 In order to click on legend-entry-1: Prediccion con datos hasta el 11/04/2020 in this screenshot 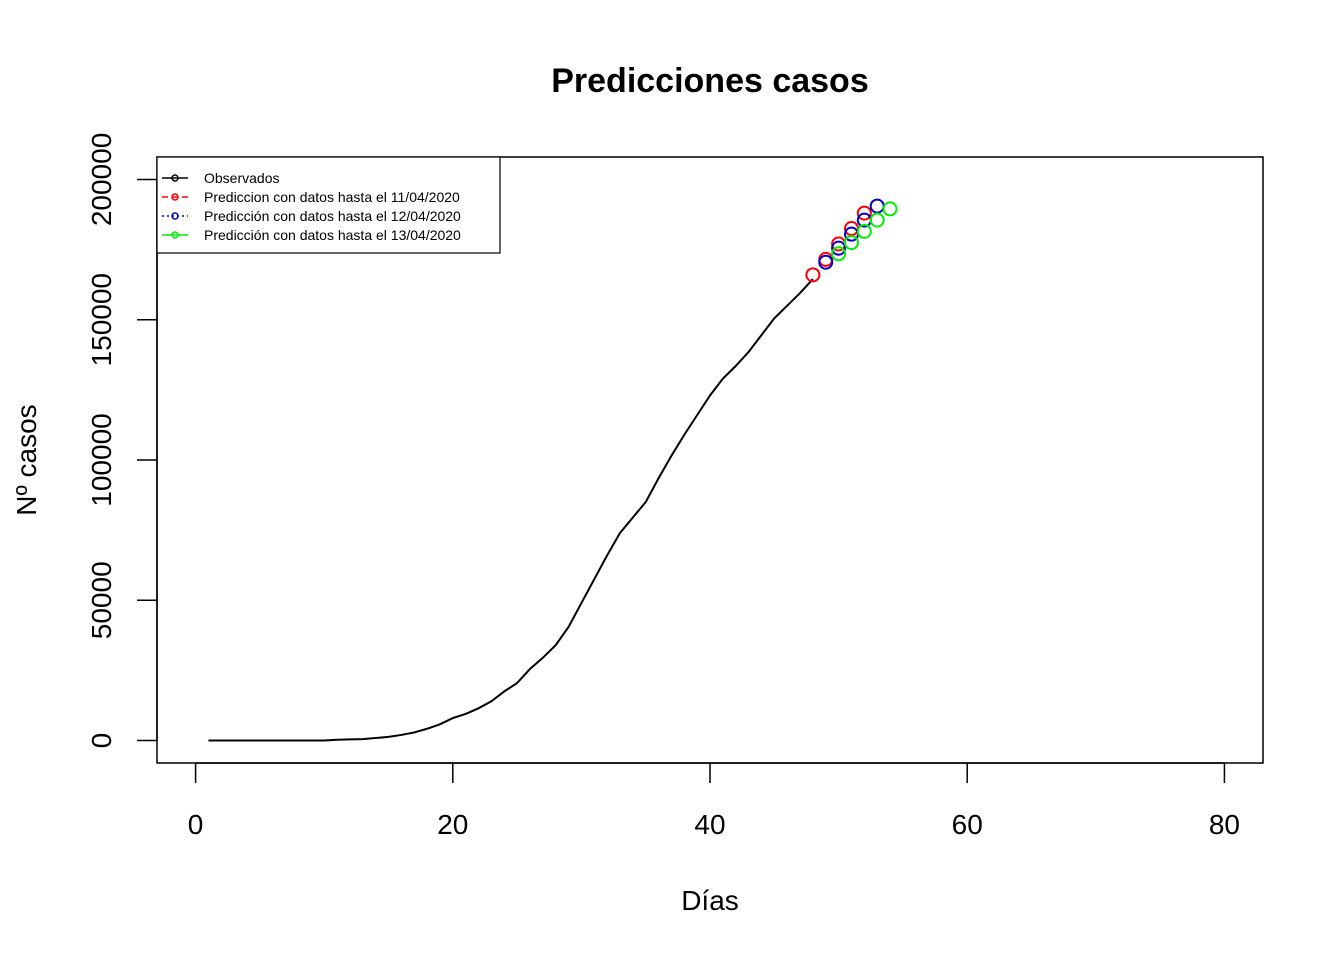, I will do `click(332, 197)`.